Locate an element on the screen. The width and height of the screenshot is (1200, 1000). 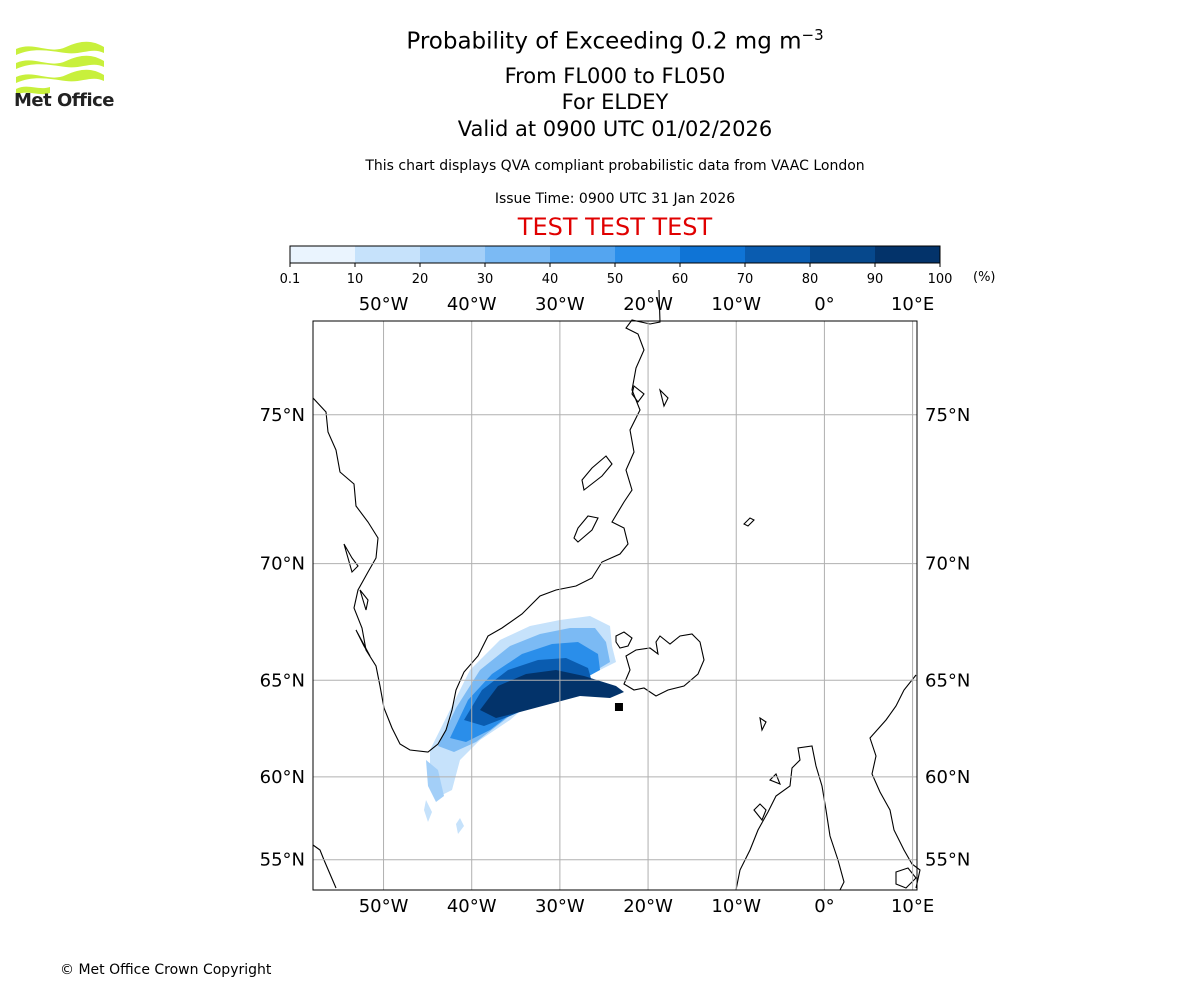
lon-label-bottom: 0° is located at coordinates (824, 906).